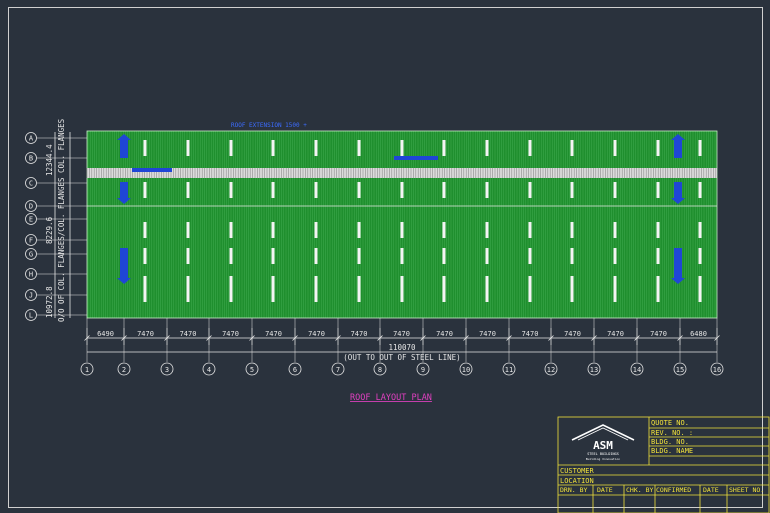 This screenshot has height=513, width=770. What do you see at coordinates (509, 370) in the screenshot?
I see `svg-text: 11` at bounding box center [509, 370].